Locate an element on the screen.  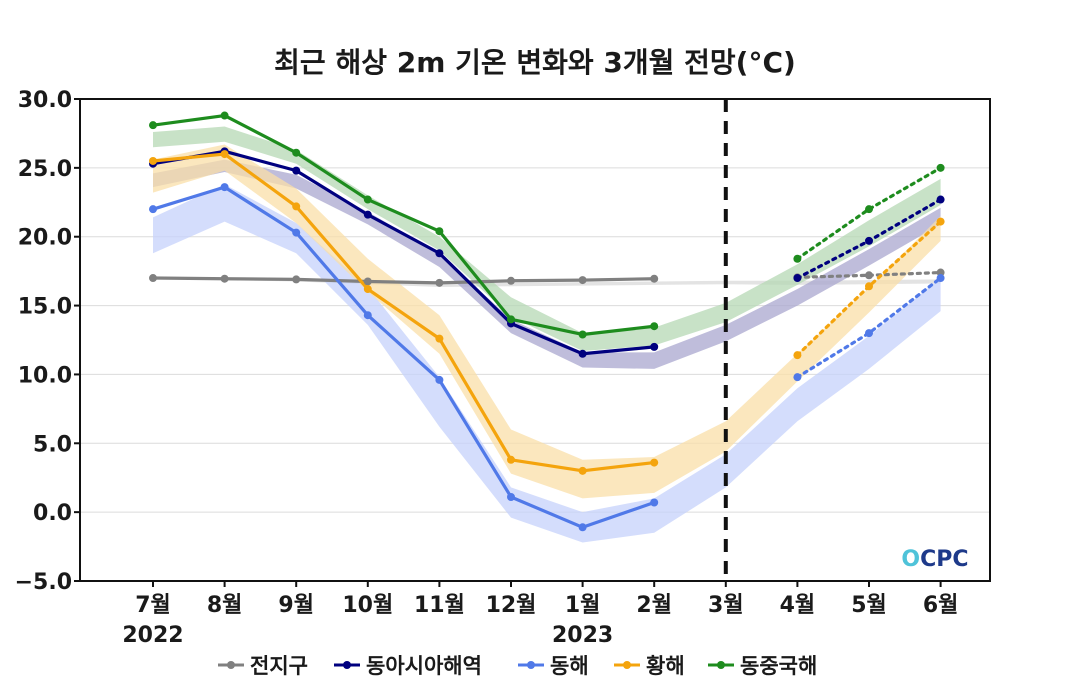
x-tick-label: 11월 is located at coordinates (439, 605).